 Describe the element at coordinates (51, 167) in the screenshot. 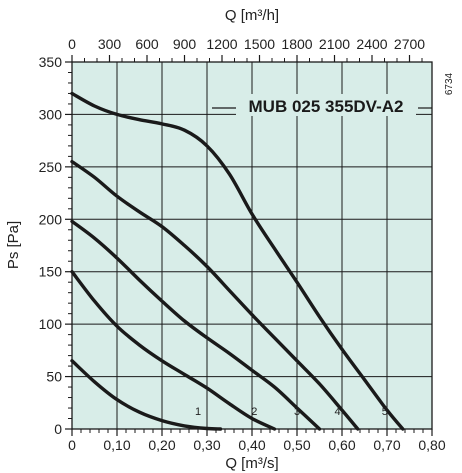

I see `y-tick-label: 250` at that location.